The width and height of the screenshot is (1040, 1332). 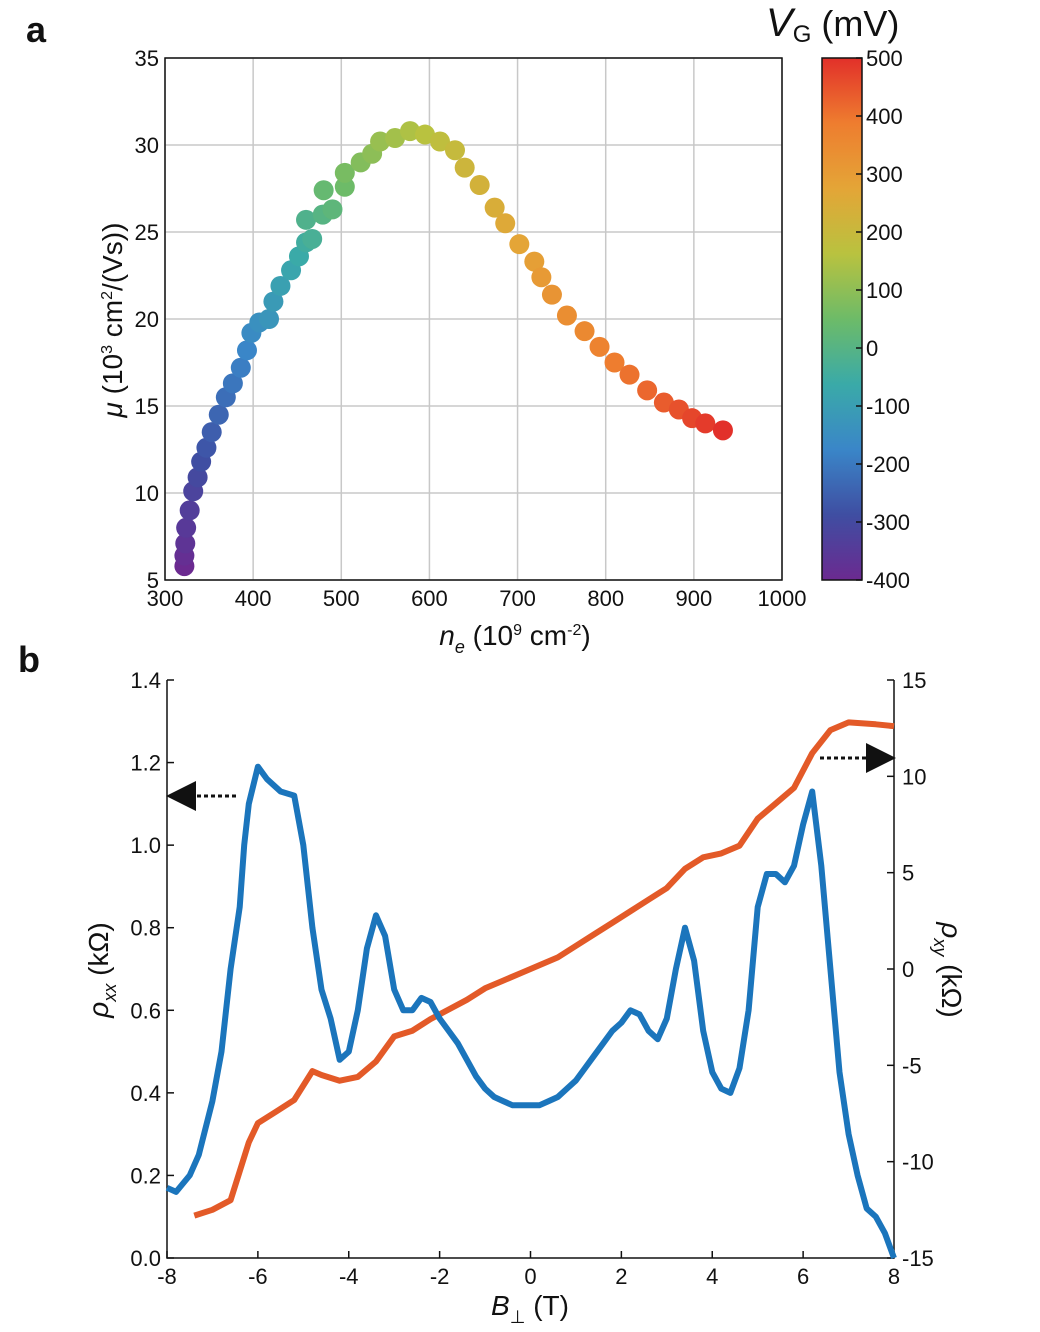 I want to click on colorbar-tick-label: -300, so click(x=888, y=522).